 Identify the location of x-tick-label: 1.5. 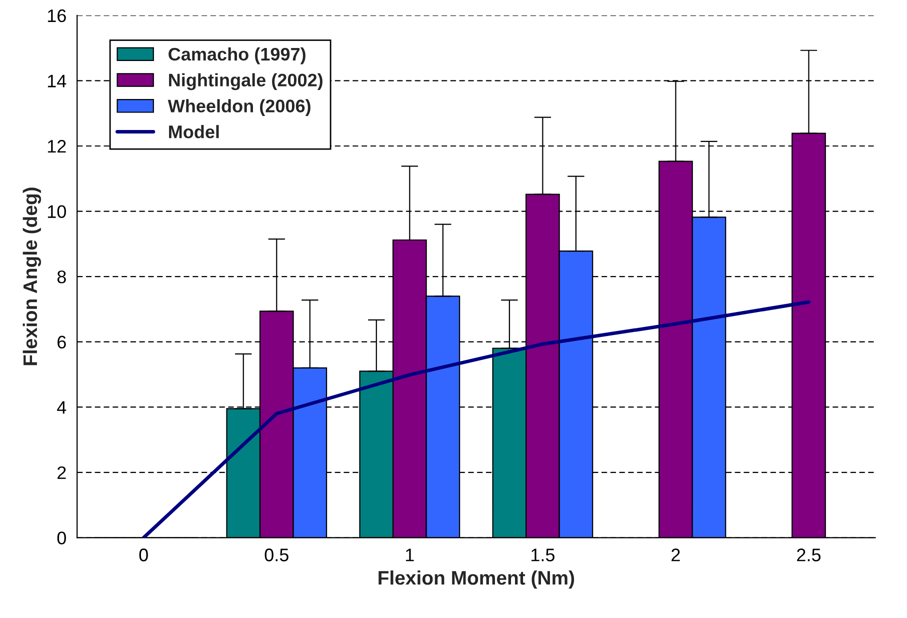
(543, 555).